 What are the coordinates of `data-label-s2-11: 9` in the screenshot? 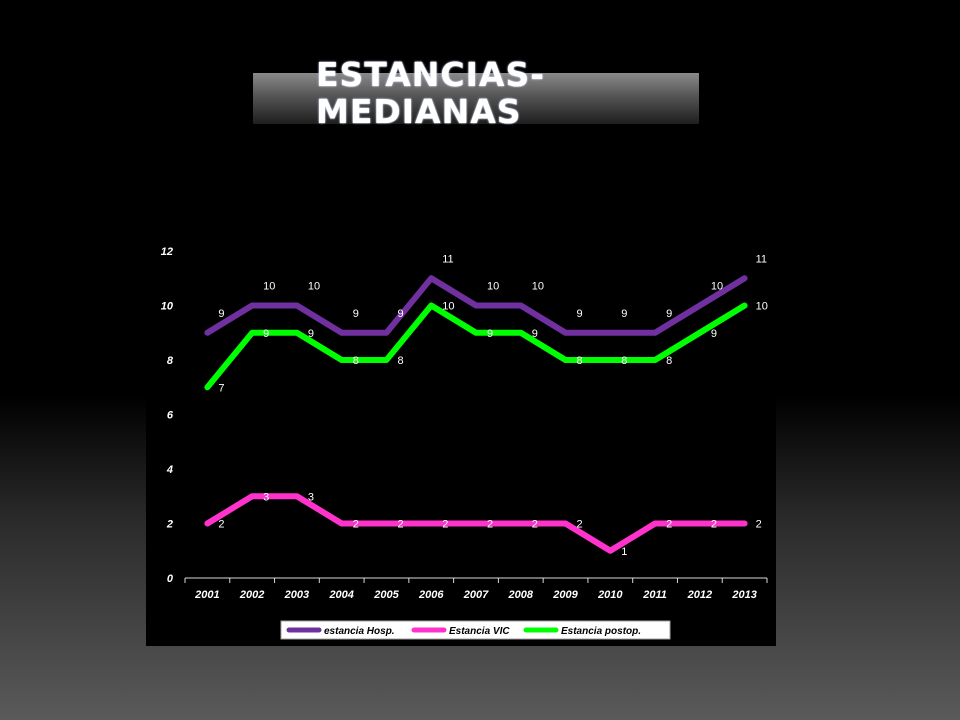 It's located at (714, 334).